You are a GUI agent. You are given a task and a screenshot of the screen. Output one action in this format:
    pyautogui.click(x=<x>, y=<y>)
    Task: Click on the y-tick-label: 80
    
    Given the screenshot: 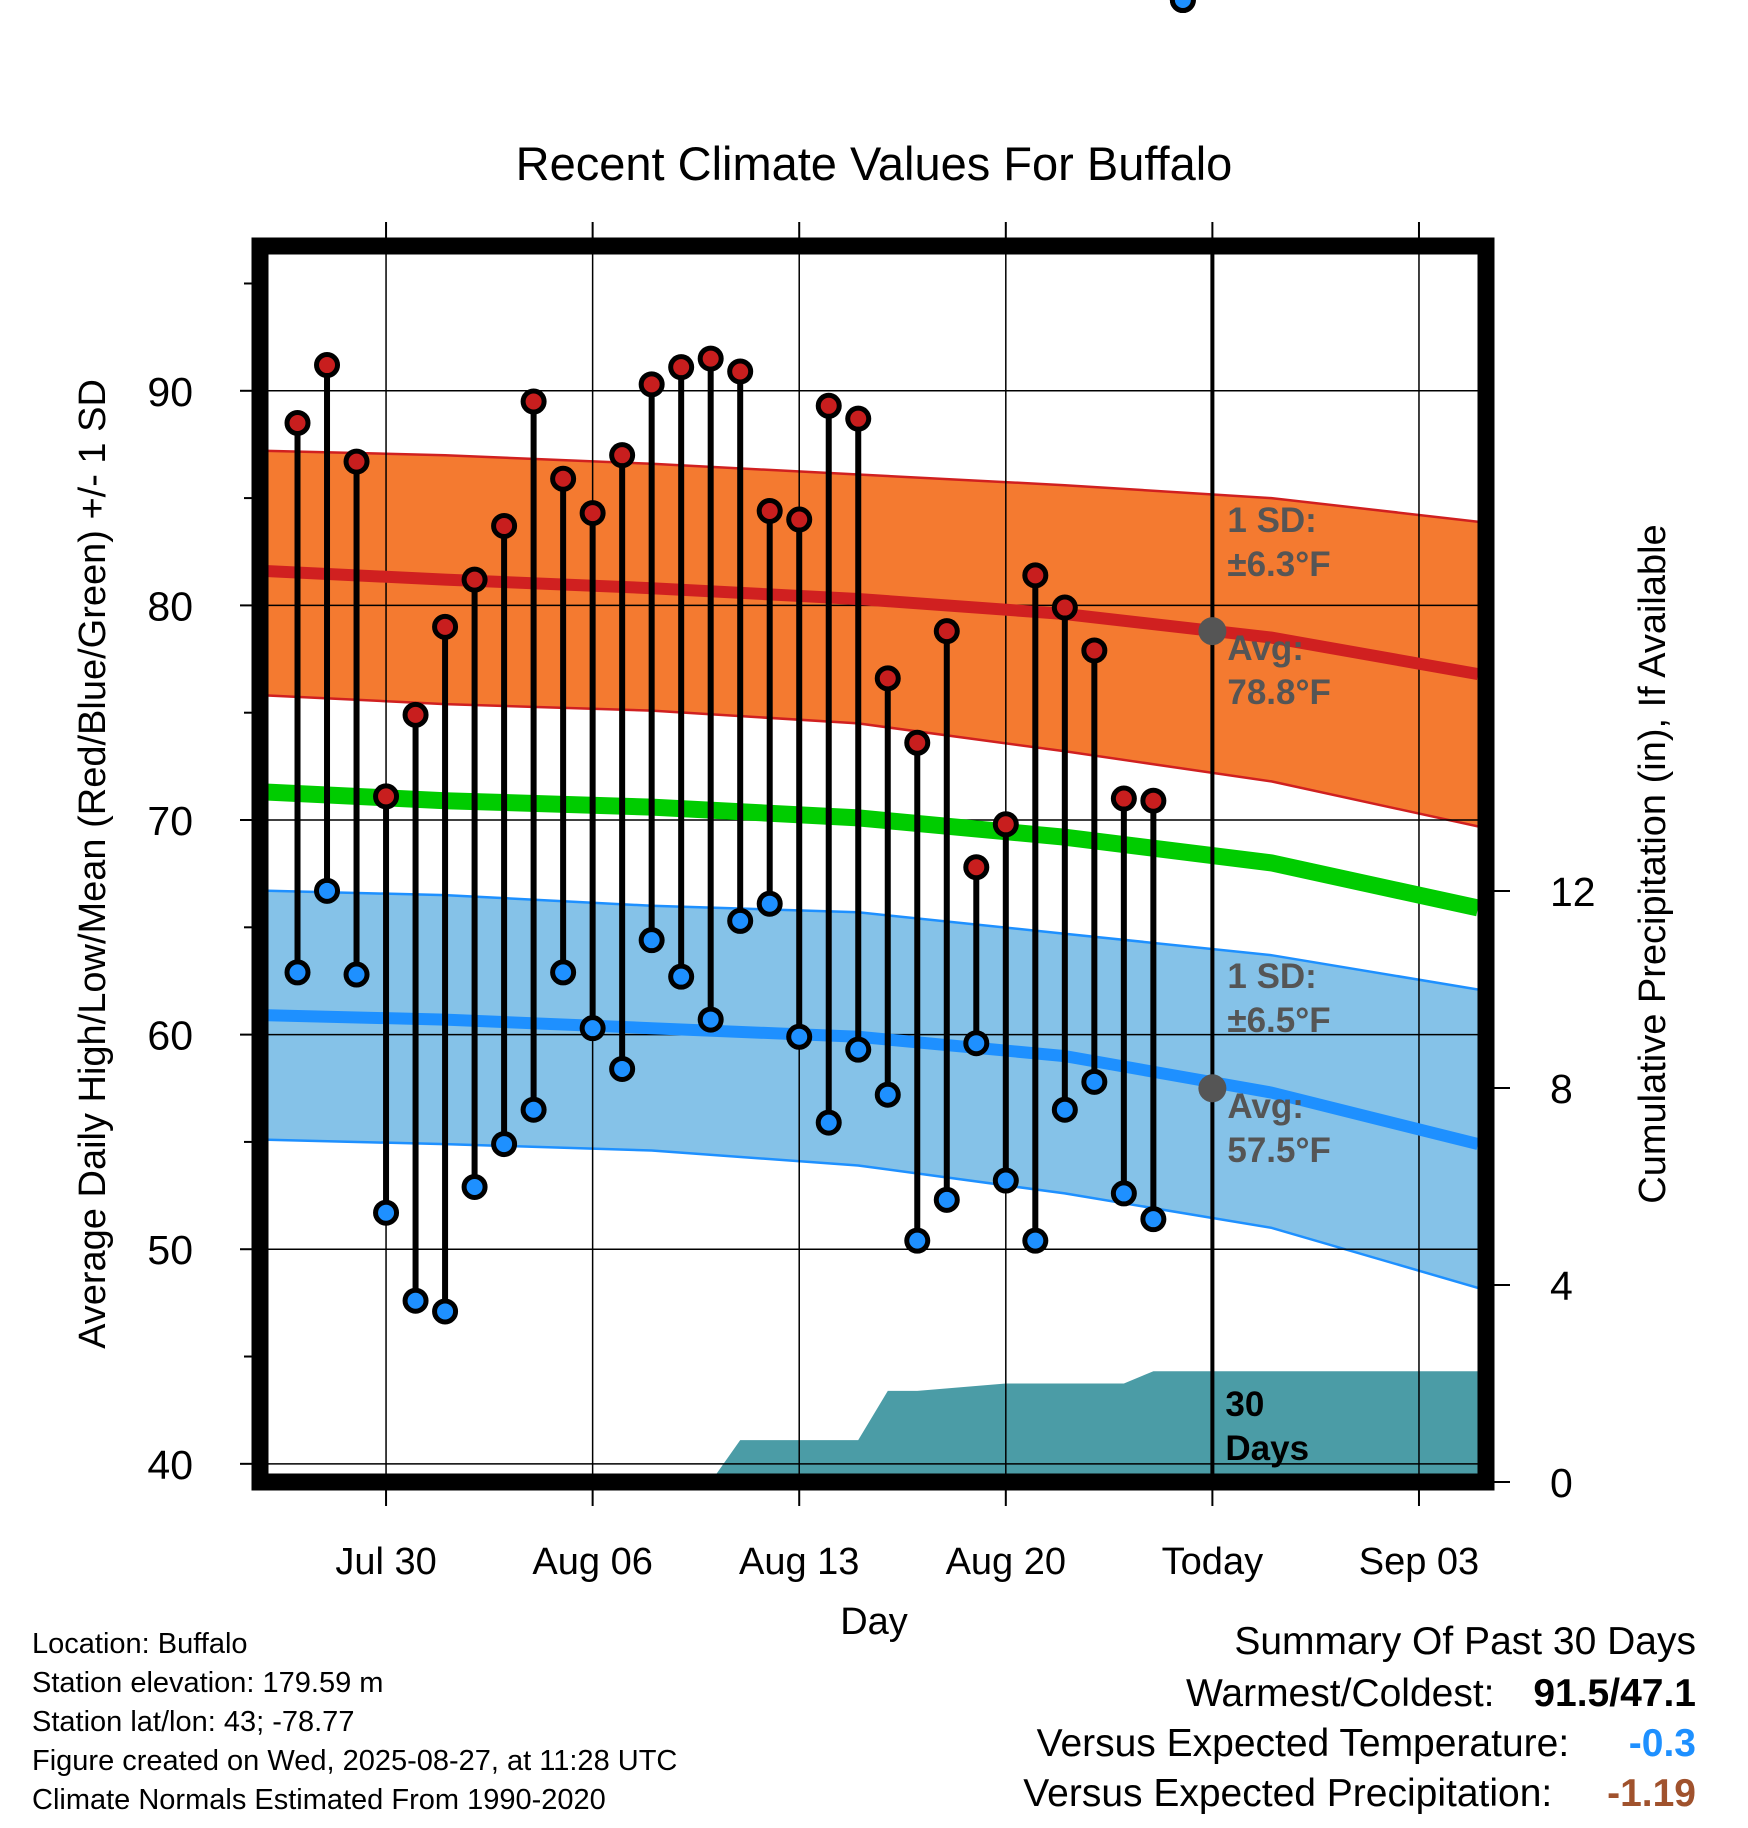 What is the action you would take?
    pyautogui.click(x=170, y=606)
    